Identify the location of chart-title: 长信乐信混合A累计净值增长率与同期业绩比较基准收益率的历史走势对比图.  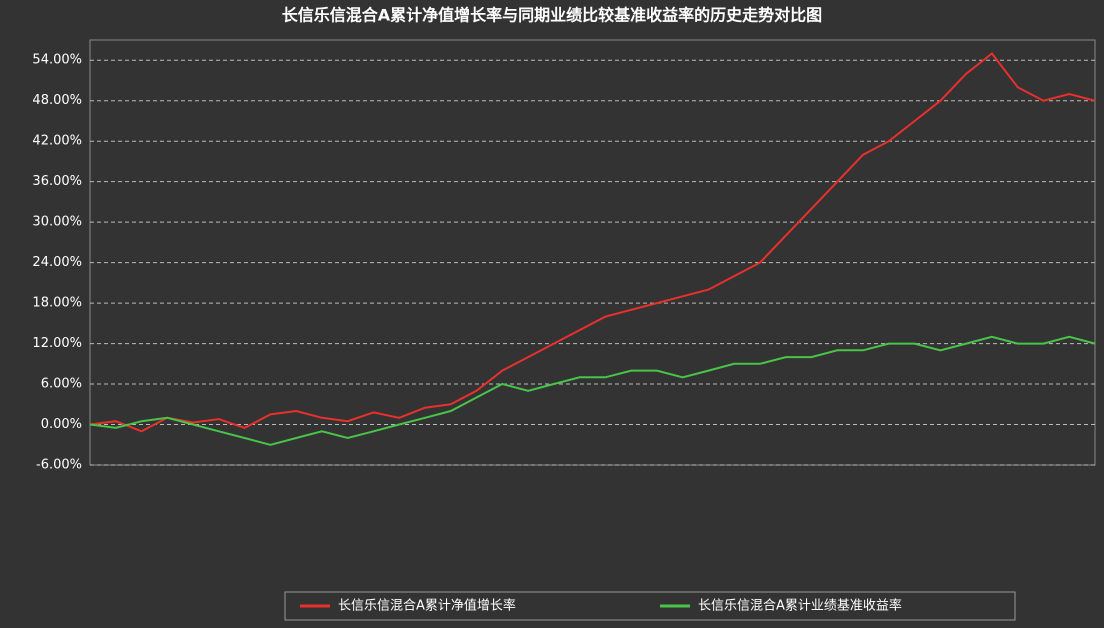
(552, 15).